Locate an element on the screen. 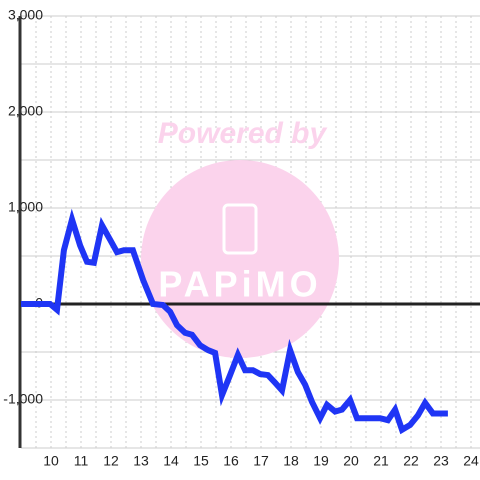 Image resolution: width=480 pixels, height=480 pixels. x-tick-label: 19 is located at coordinates (321, 461).